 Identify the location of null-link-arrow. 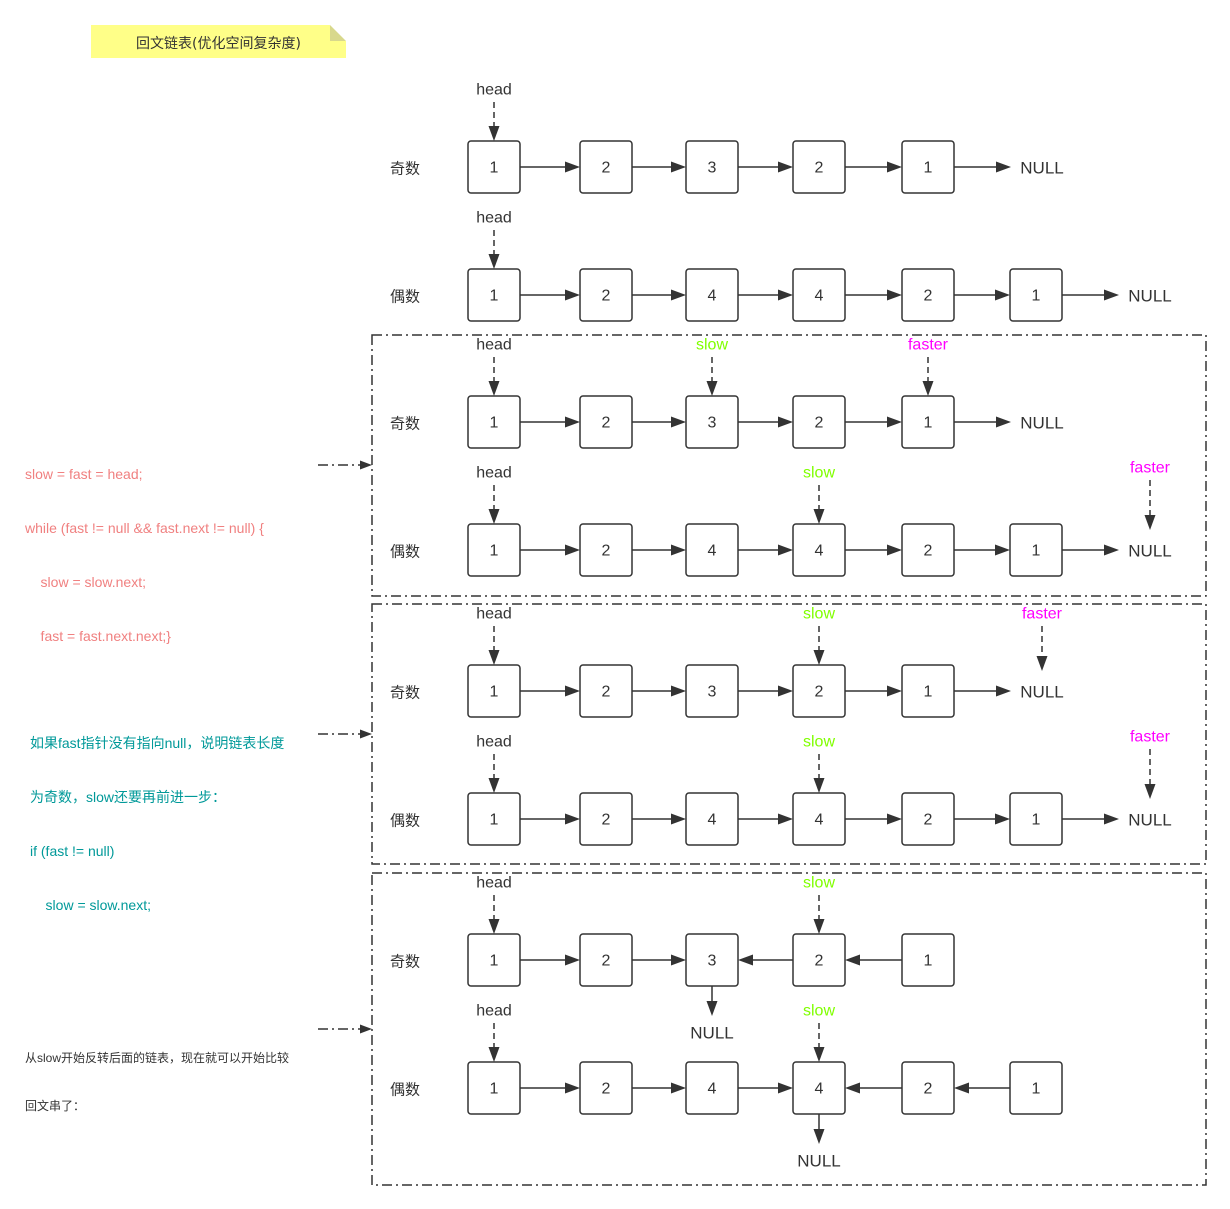
(982, 691).